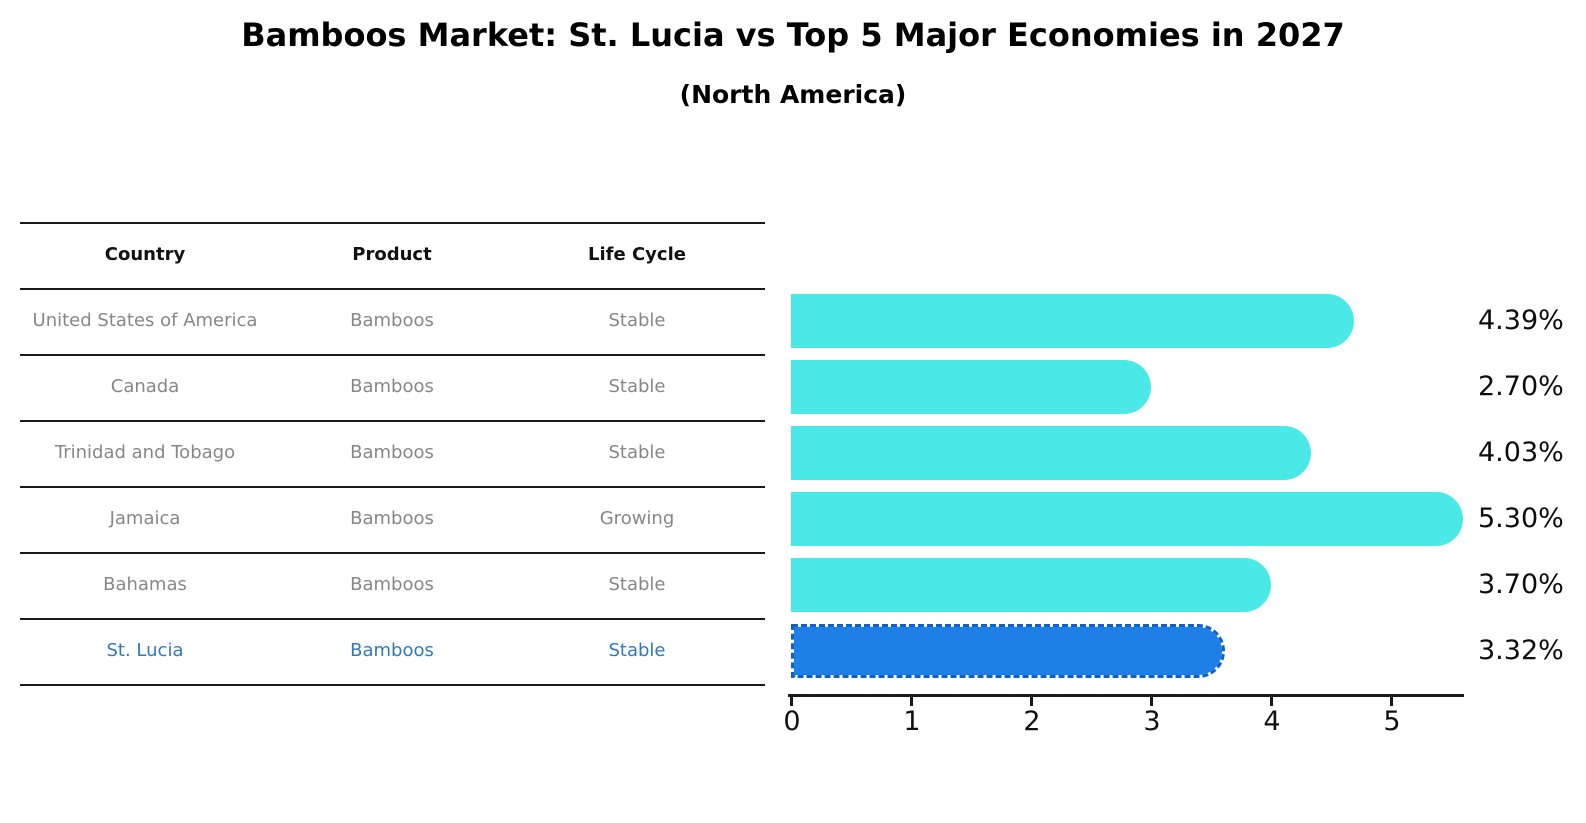 This screenshot has height=823, width=1586. Describe the element at coordinates (637, 650) in the screenshot. I see `cell-life-cycle-highlight: Stable` at that location.